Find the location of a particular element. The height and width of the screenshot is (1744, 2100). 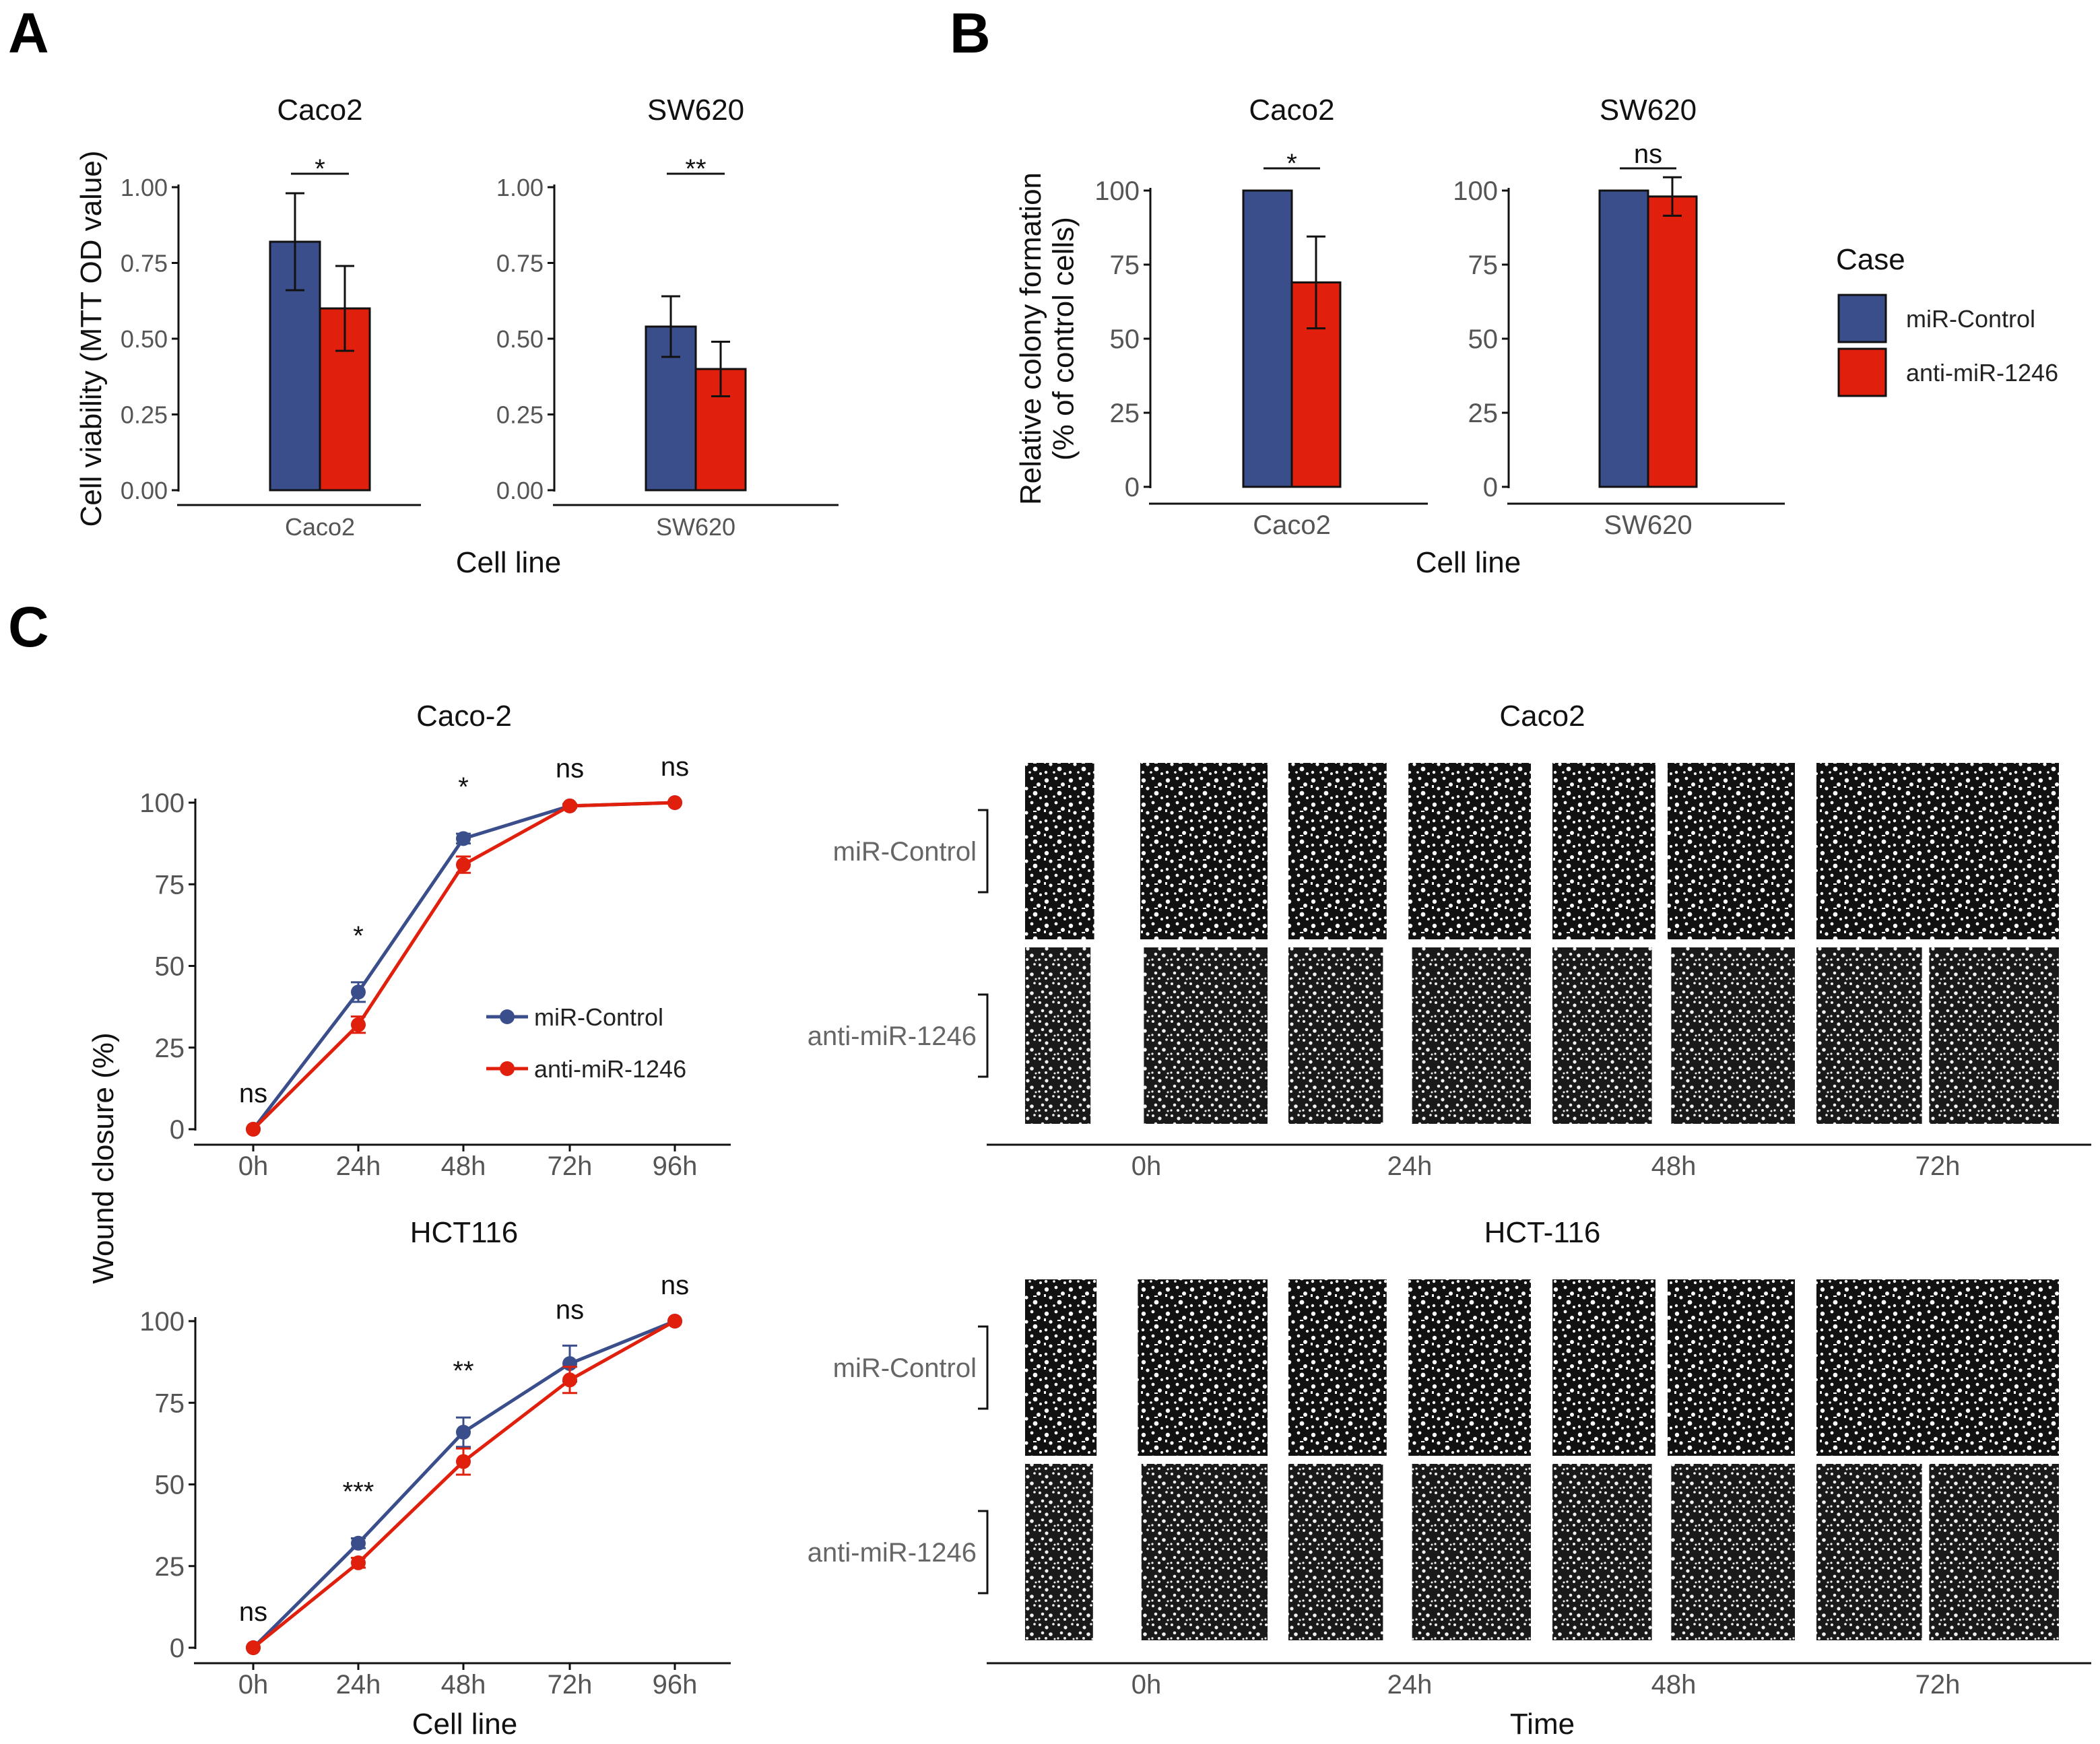

case-legend-title: Case is located at coordinates (1871, 260).